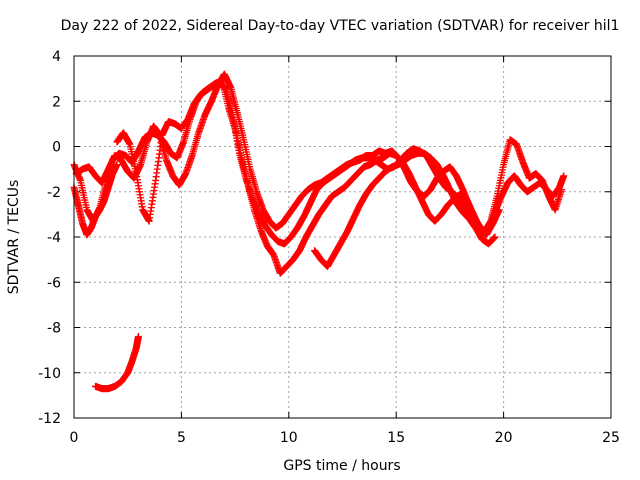 The width and height of the screenshot is (640, 480). Describe the element at coordinates (49, 419) in the screenshot. I see `y-tick-label: -12` at that location.